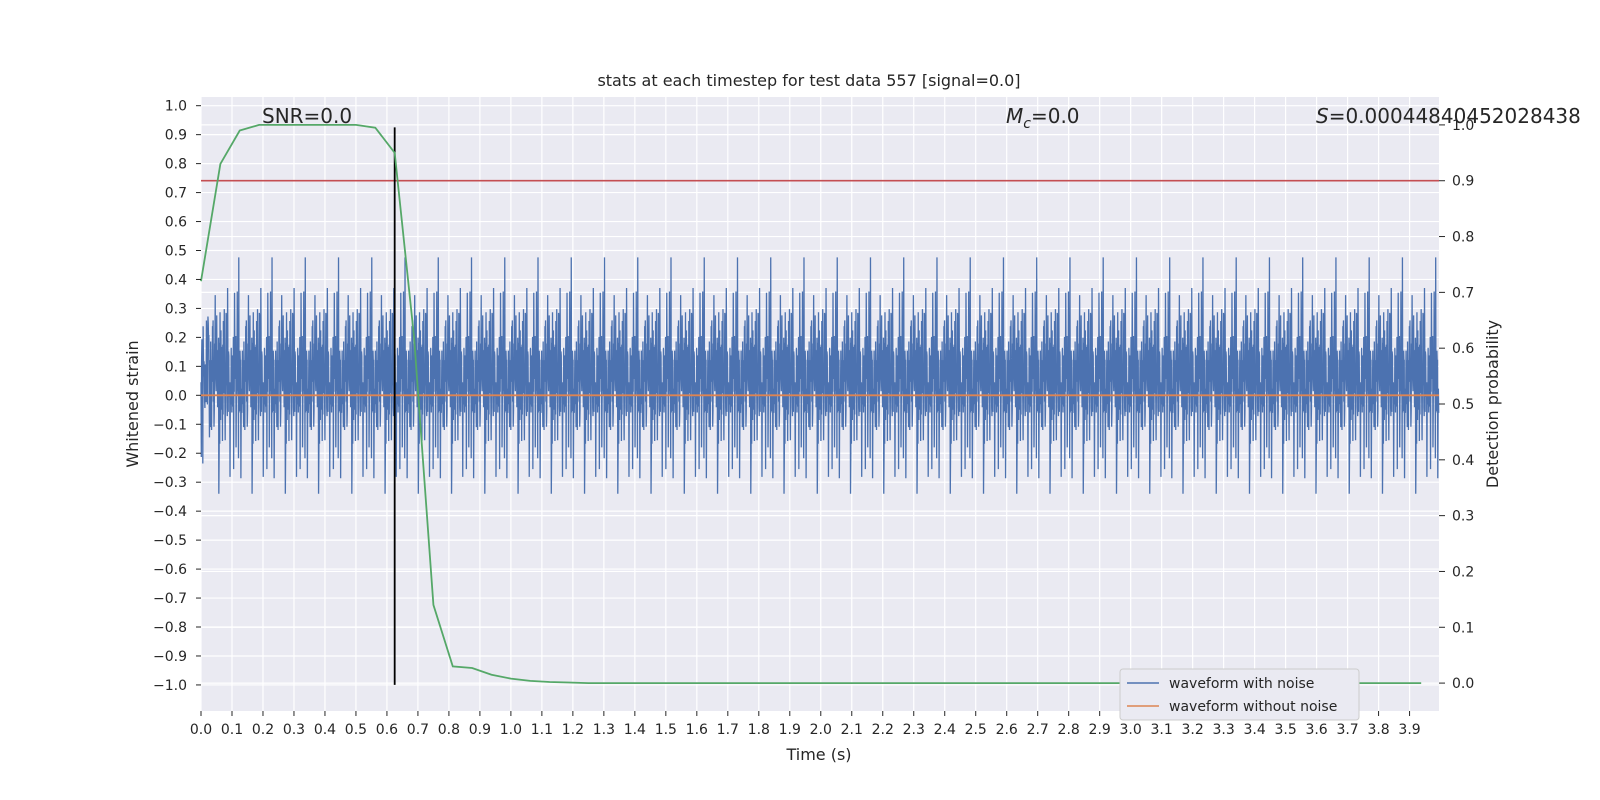 This screenshot has height=800, width=1600. I want to click on x-tick-label: 0.0, so click(201, 730).